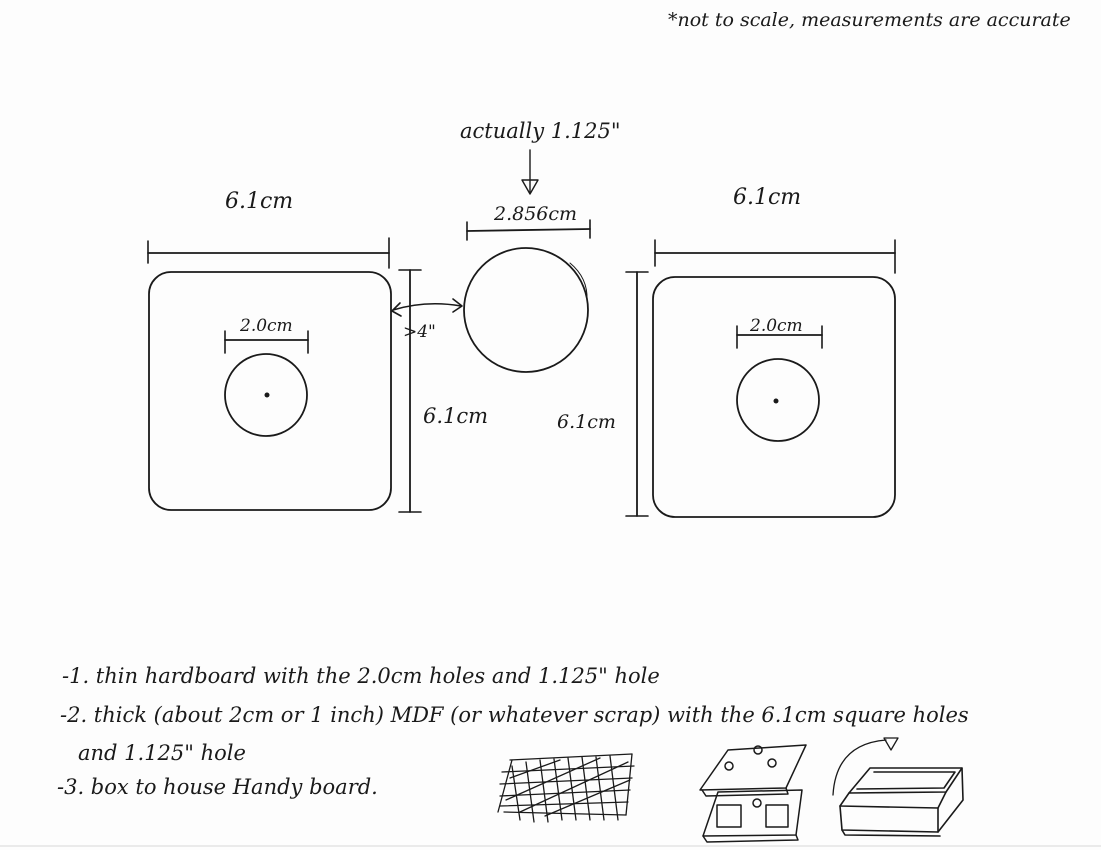 Image resolution: width=1101 pixels, height=850 pixels. Describe the element at coordinates (259, 201) in the screenshot. I see `left-width-label: 6.1cm` at that location.